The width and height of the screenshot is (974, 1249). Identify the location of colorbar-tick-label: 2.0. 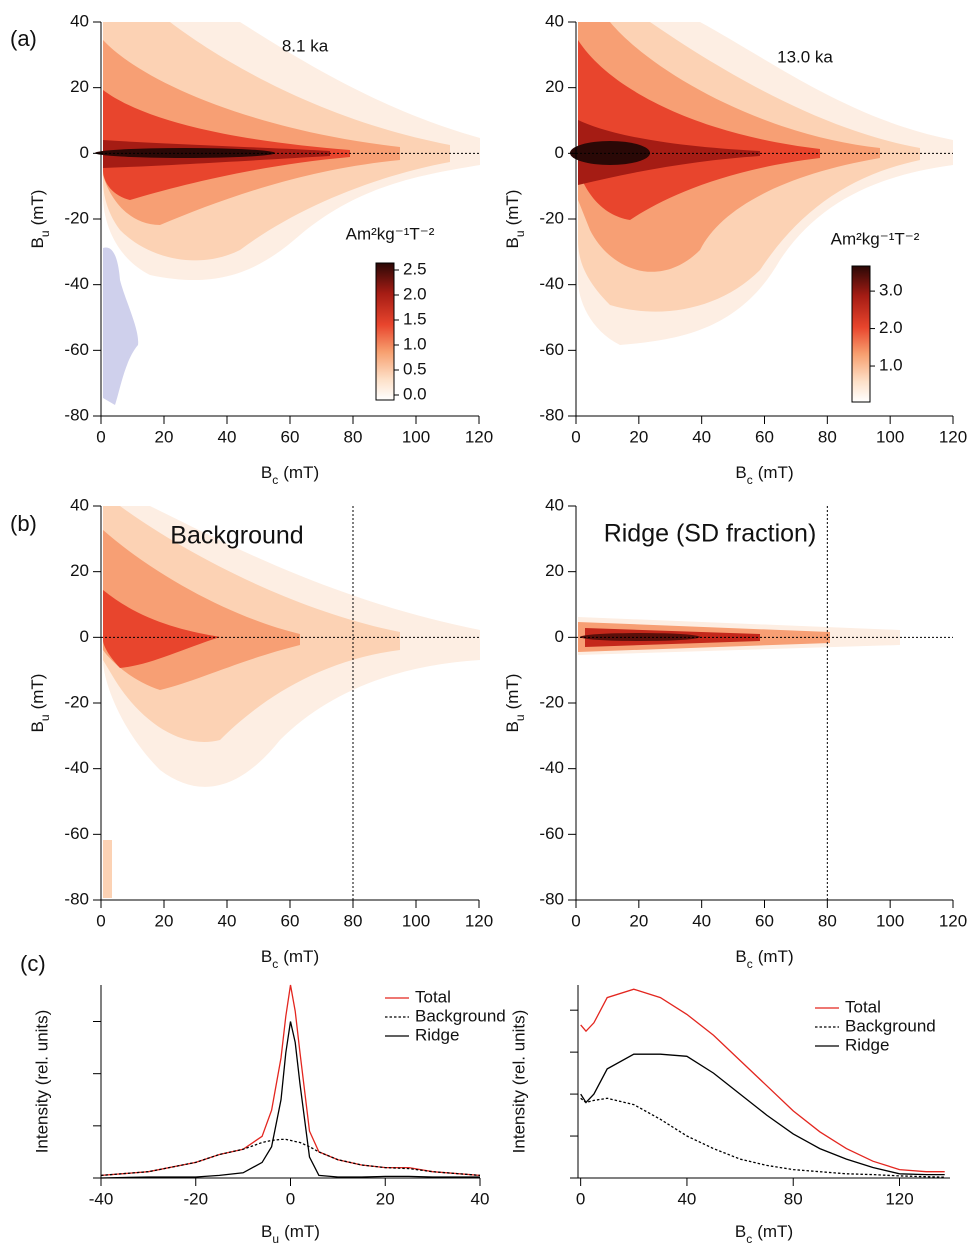
(415, 293).